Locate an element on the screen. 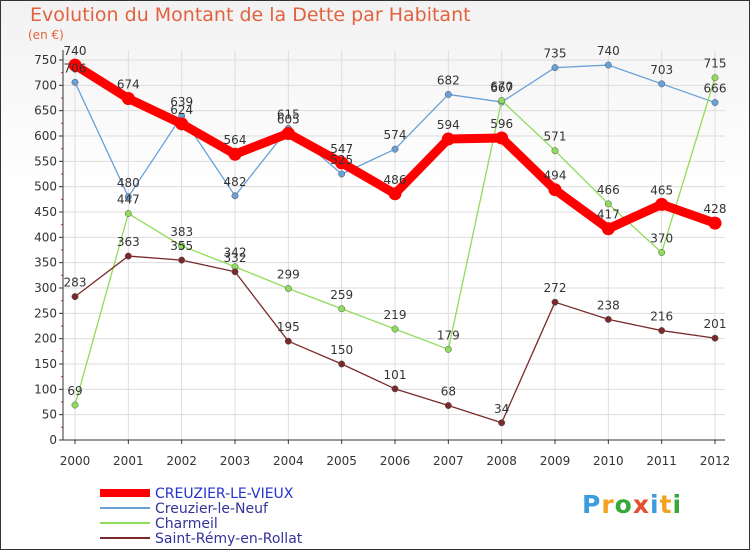 Image resolution: width=750 pixels, height=550 pixels. y-tick-label: 300 is located at coordinates (45, 288).